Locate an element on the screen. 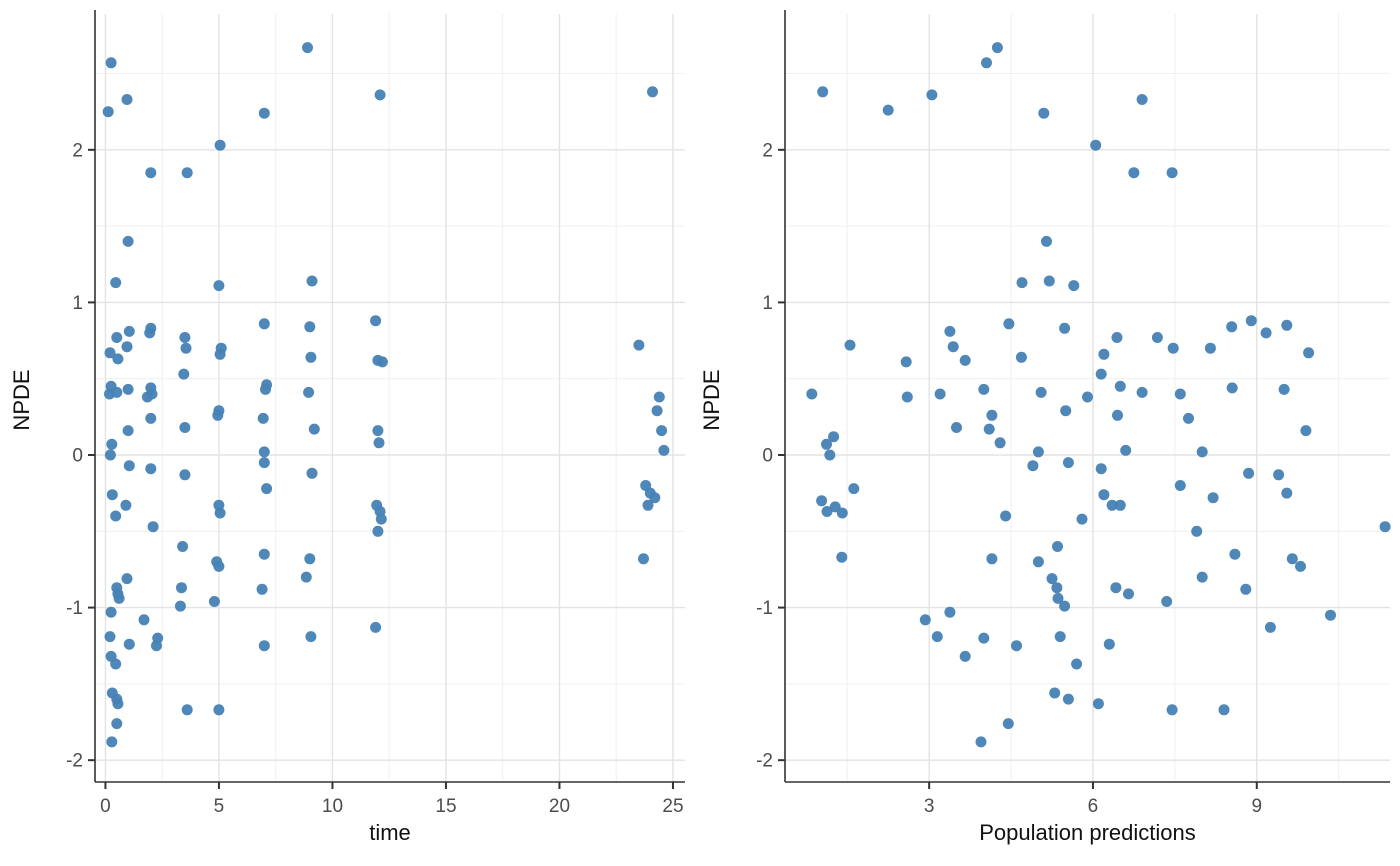 The width and height of the screenshot is (1400, 866). x-tick-label: 6 is located at coordinates (1093, 806).